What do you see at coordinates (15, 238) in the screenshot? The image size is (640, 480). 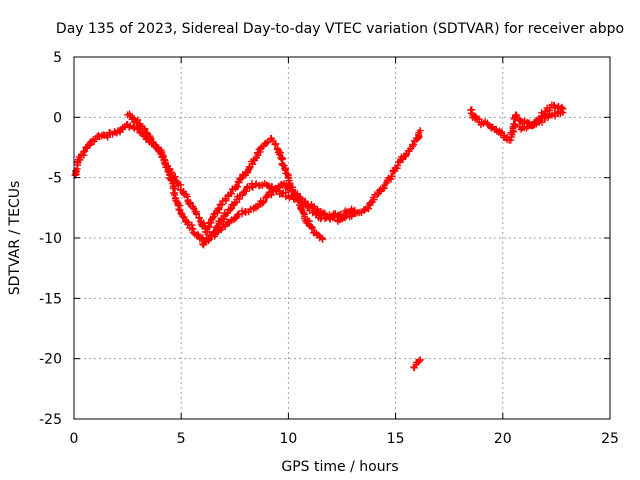 I see `y-axis-label: SDTVAR / TECUs` at bounding box center [15, 238].